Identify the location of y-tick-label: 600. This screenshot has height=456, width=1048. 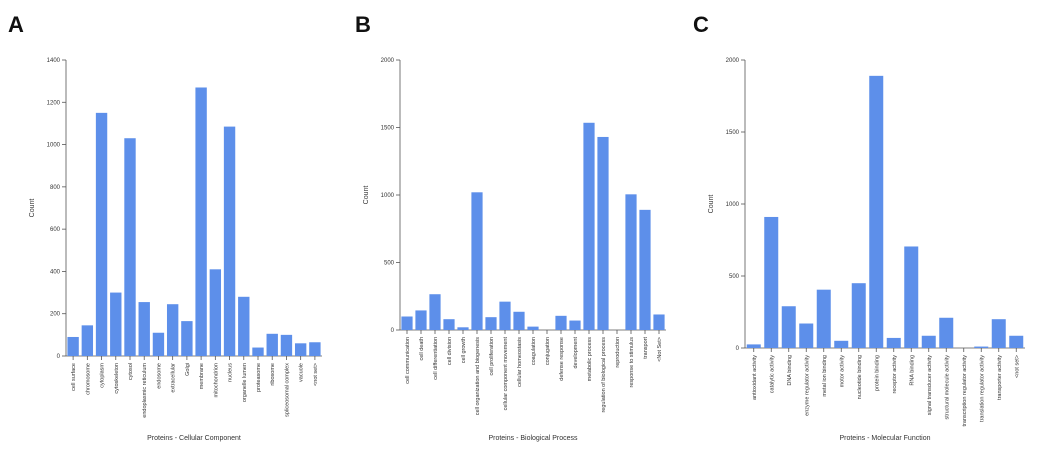
(55, 230).